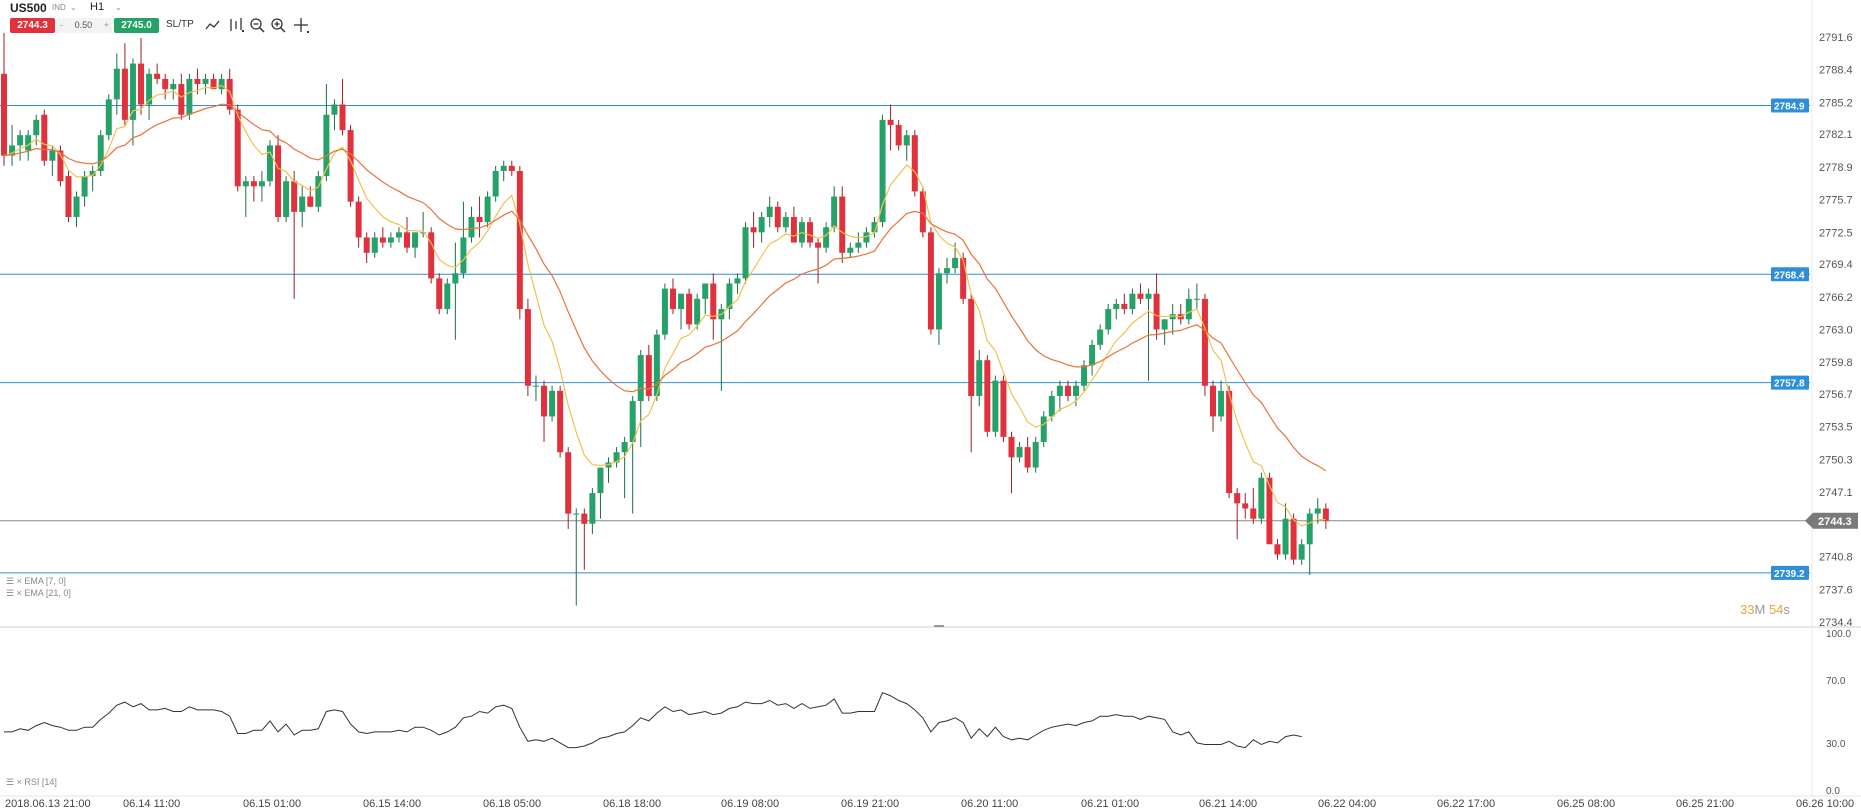 This screenshot has width=1861, height=809. I want to click on timeframe-dropdown-icon: ⌄, so click(118, 7).